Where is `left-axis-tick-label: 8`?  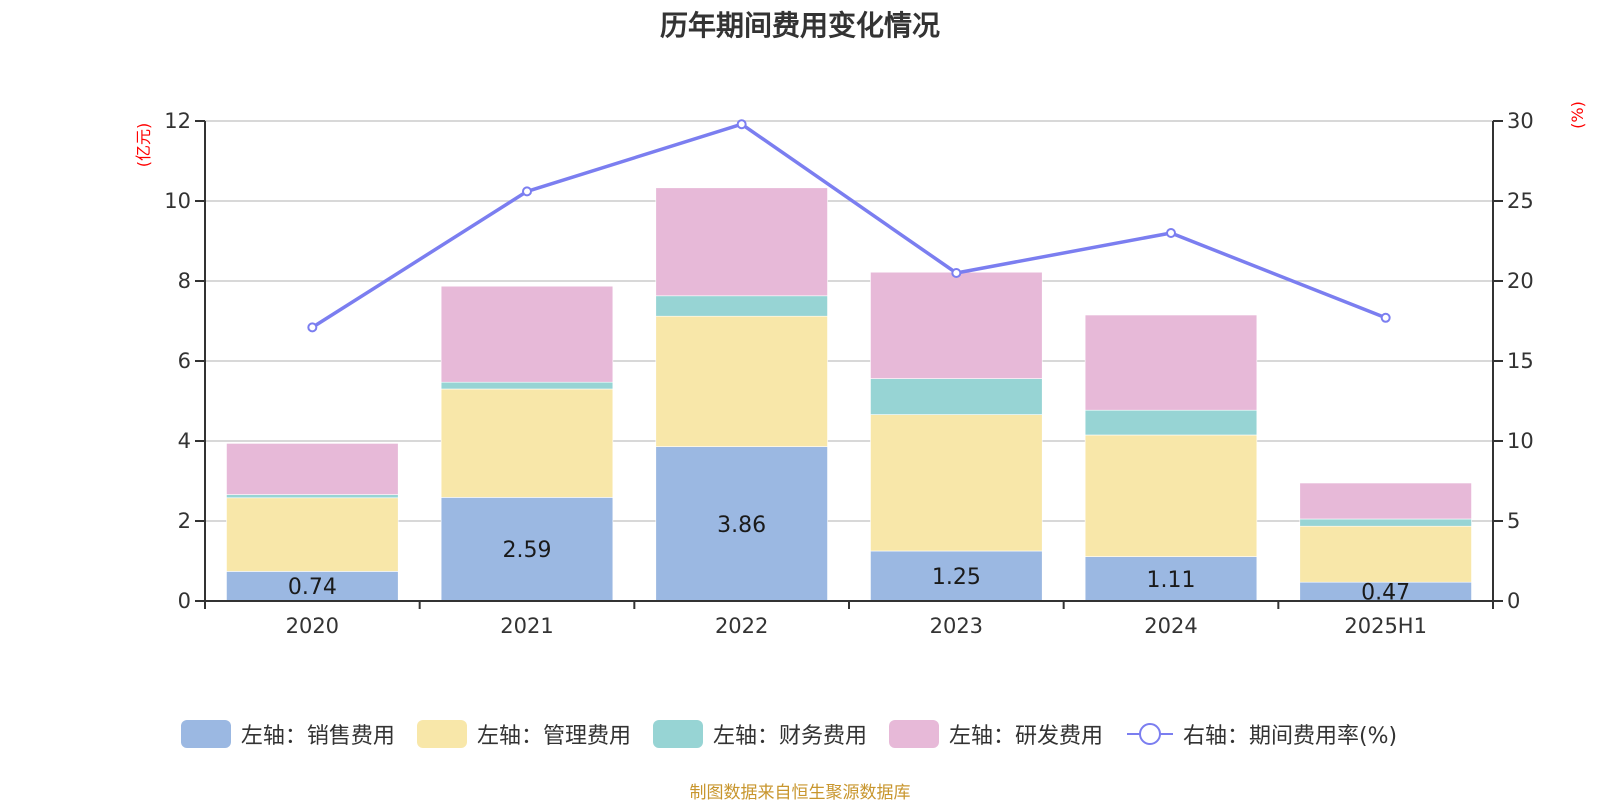
left-axis-tick-label: 8 is located at coordinates (184, 281).